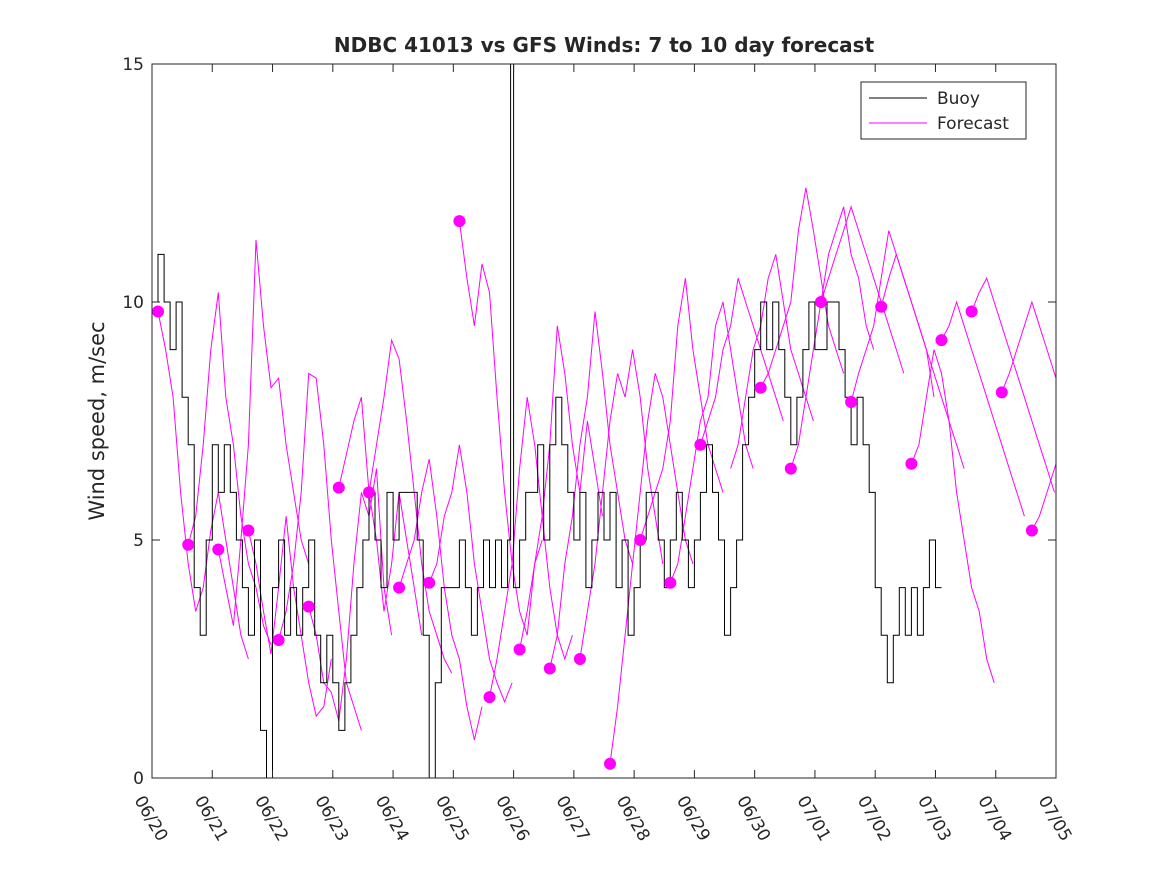 The image size is (1167, 880). I want to click on x-tick-label: 06/29, so click(693, 819).